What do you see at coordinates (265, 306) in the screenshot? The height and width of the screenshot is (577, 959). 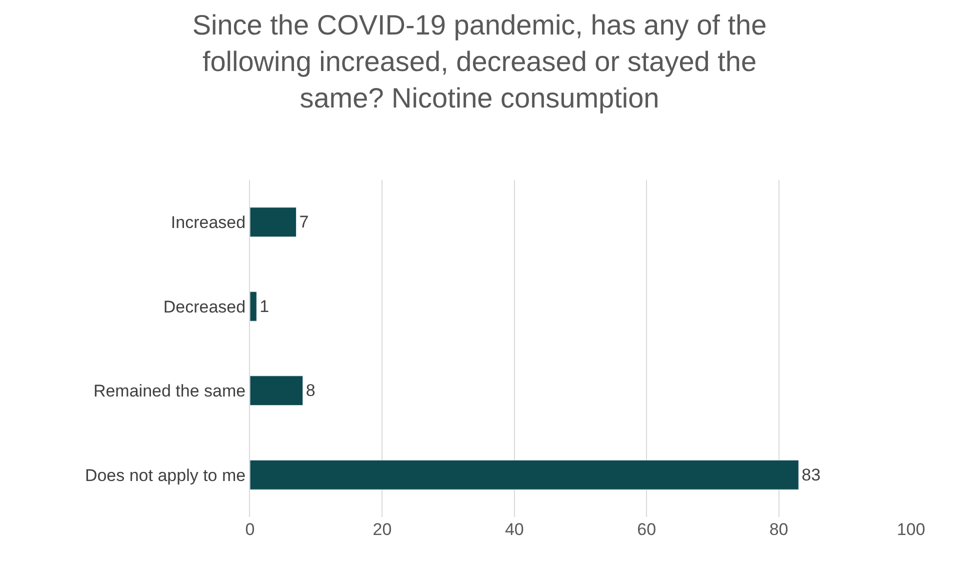 I see `data-label: 1` at bounding box center [265, 306].